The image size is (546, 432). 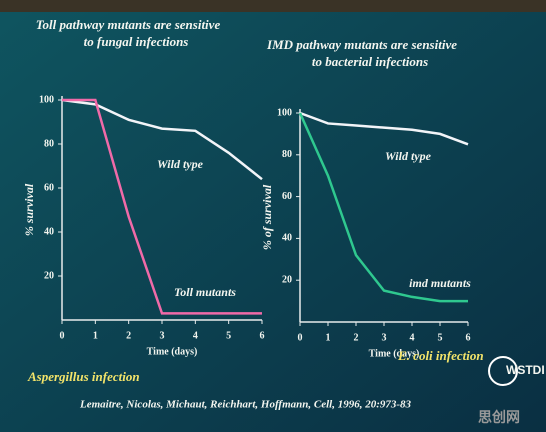 I want to click on chart-title: Toll pathway mutants are sensitive, so click(x=128, y=24).